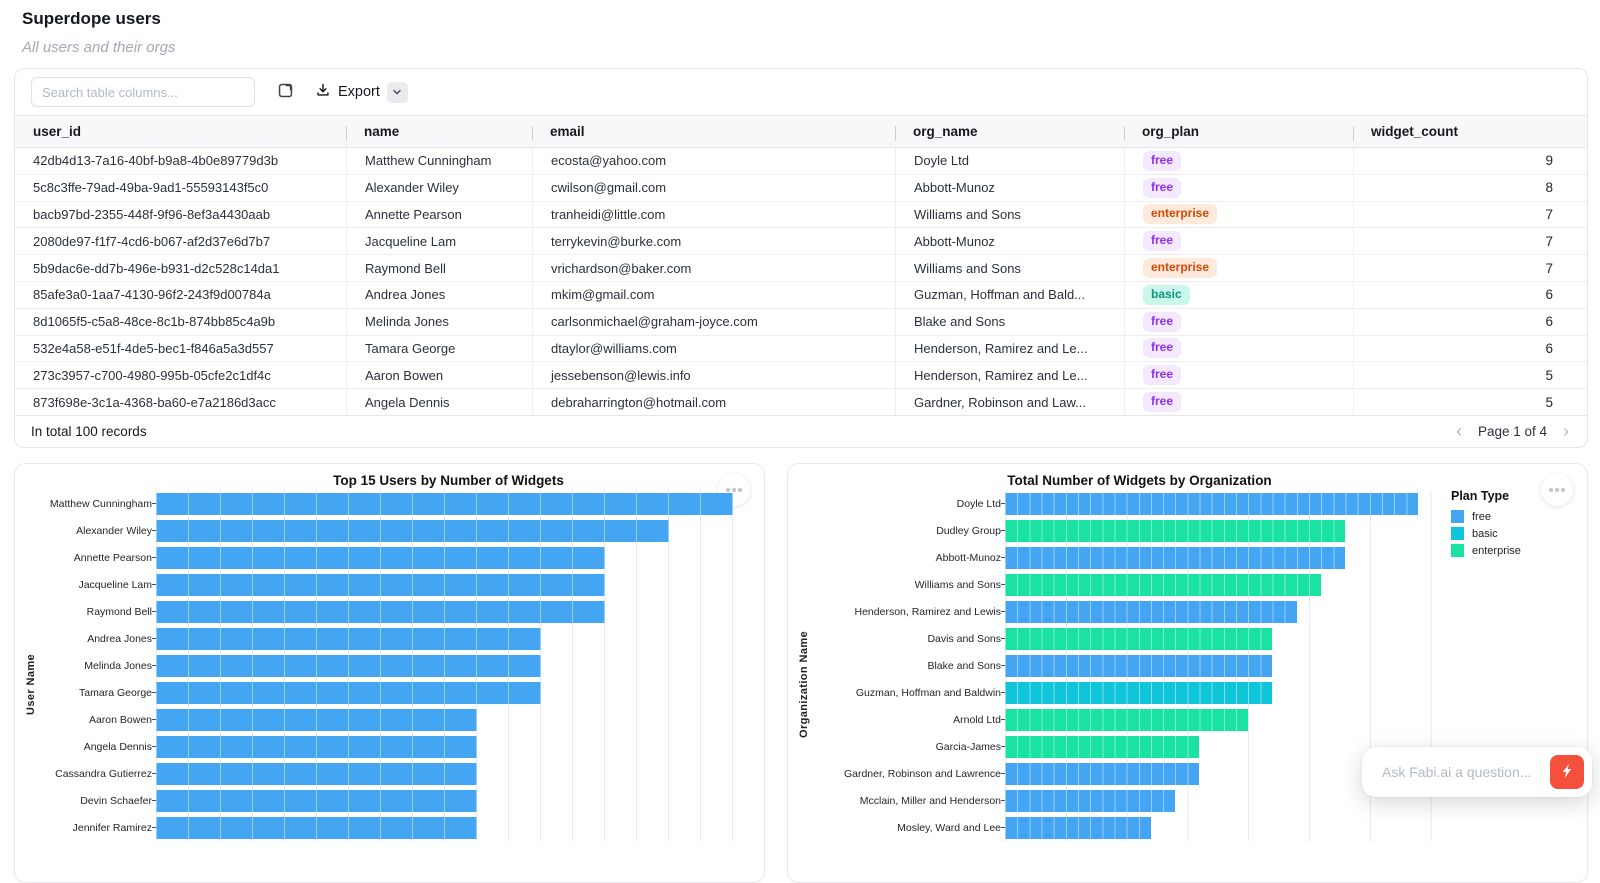 This screenshot has width=1600, height=883. What do you see at coordinates (389, 503) in the screenshot?
I see `chart-bar-row: Matthew Cunningham` at bounding box center [389, 503].